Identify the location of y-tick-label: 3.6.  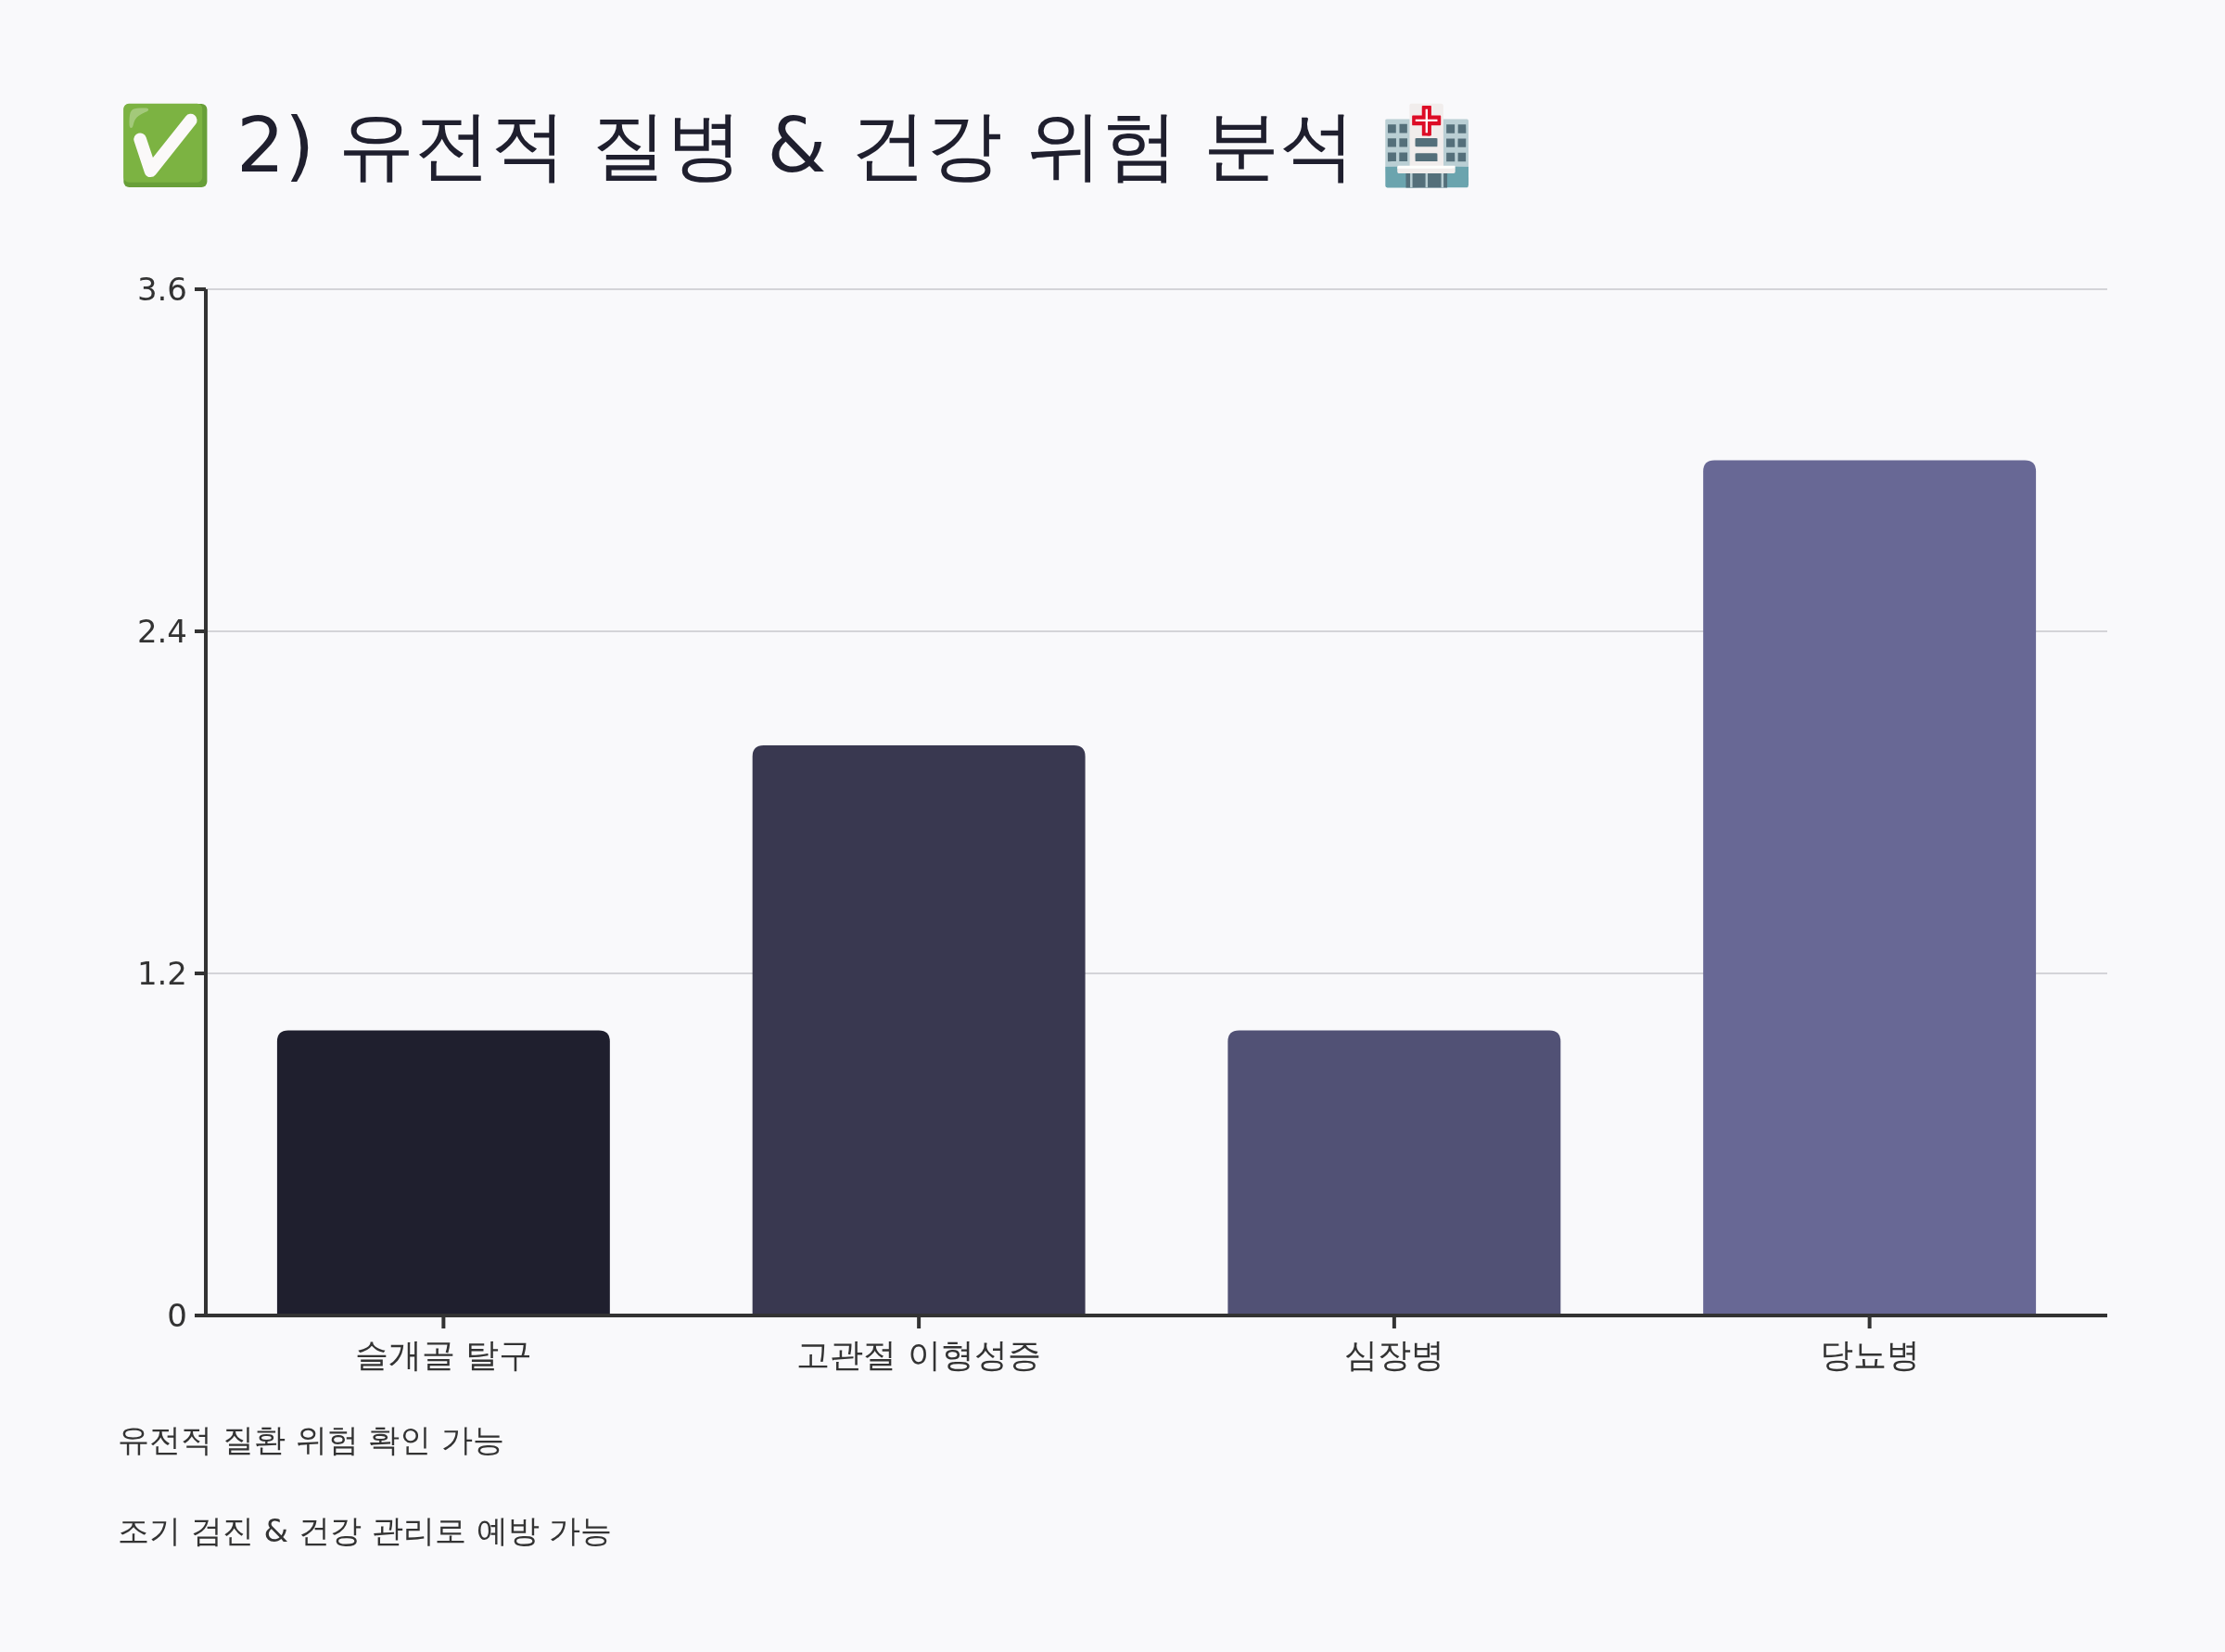
(161, 289).